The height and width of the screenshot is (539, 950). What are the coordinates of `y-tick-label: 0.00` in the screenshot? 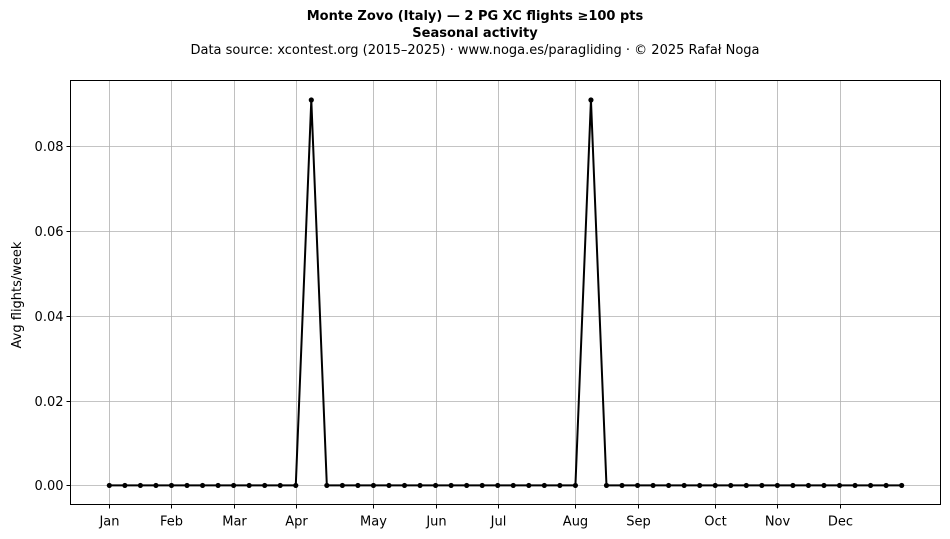 It's located at (49, 486).